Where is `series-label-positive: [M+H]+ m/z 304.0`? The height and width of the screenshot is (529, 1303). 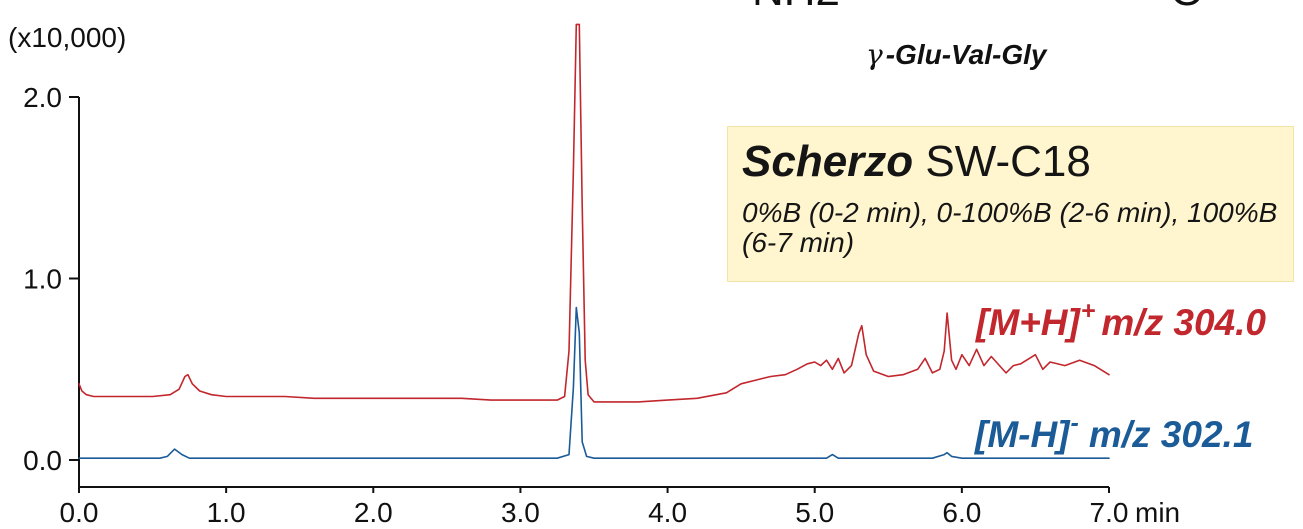 series-label-positive: [M+H]+ m/z 304.0 is located at coordinates (1121, 320).